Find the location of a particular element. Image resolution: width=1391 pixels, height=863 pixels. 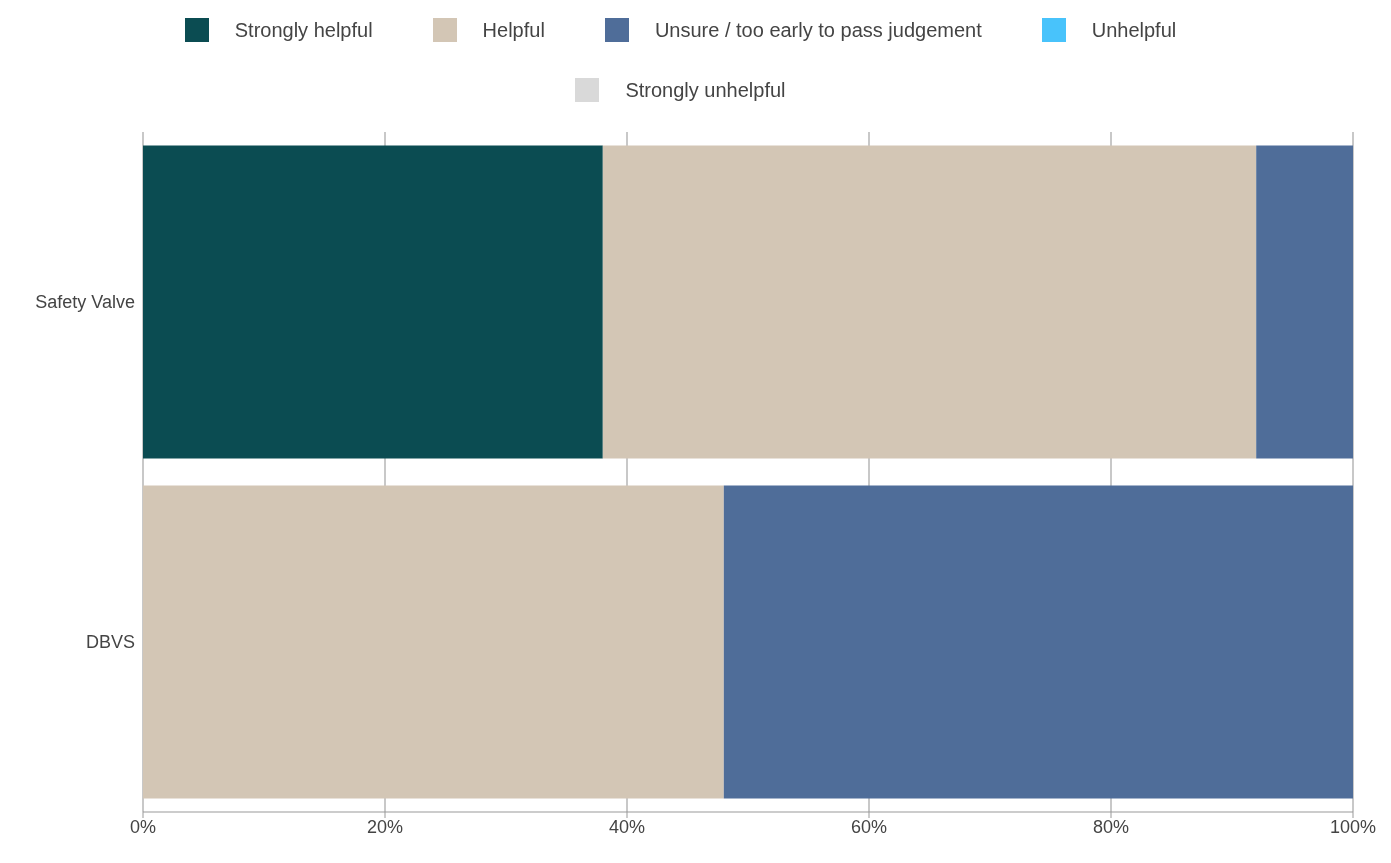

x-tick-label: 100% is located at coordinates (1353, 826).